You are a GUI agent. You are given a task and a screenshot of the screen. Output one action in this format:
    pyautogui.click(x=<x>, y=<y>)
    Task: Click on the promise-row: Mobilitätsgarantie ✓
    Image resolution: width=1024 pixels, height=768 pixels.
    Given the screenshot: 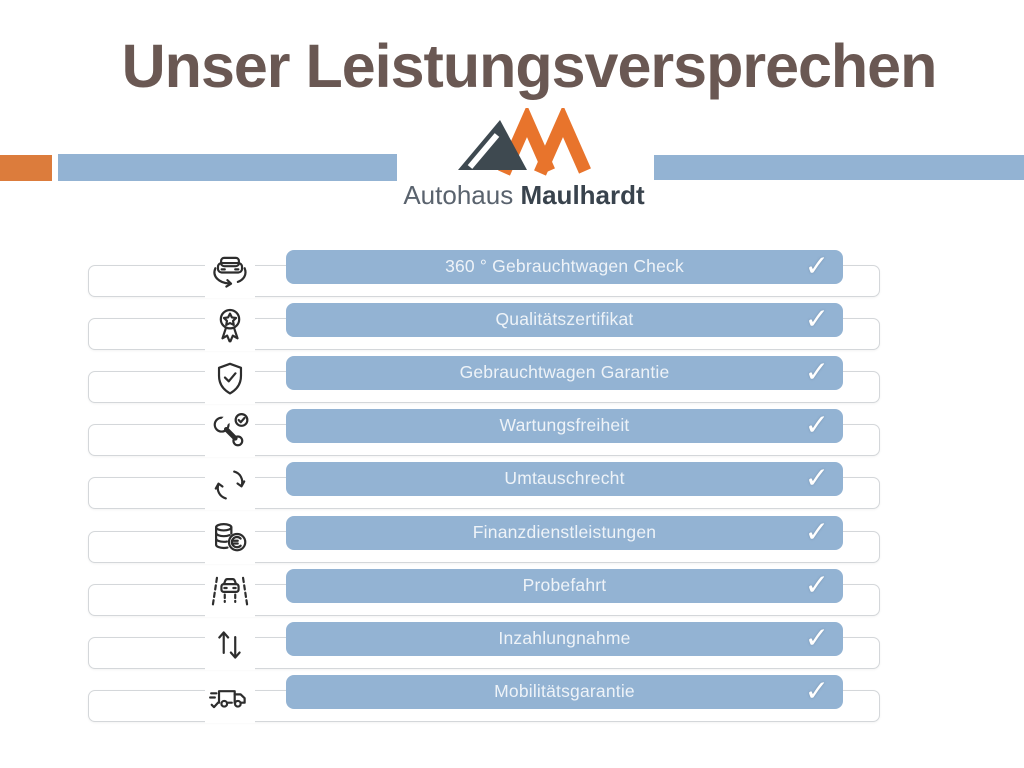 What is the action you would take?
    pyautogui.click(x=512, y=699)
    